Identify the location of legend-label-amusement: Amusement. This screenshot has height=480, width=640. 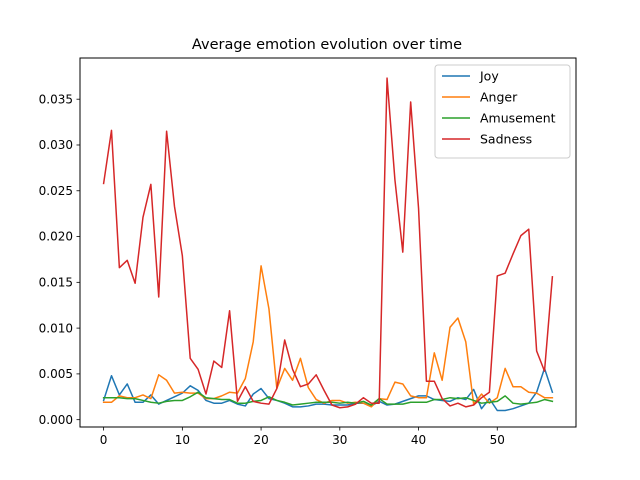
(518, 118).